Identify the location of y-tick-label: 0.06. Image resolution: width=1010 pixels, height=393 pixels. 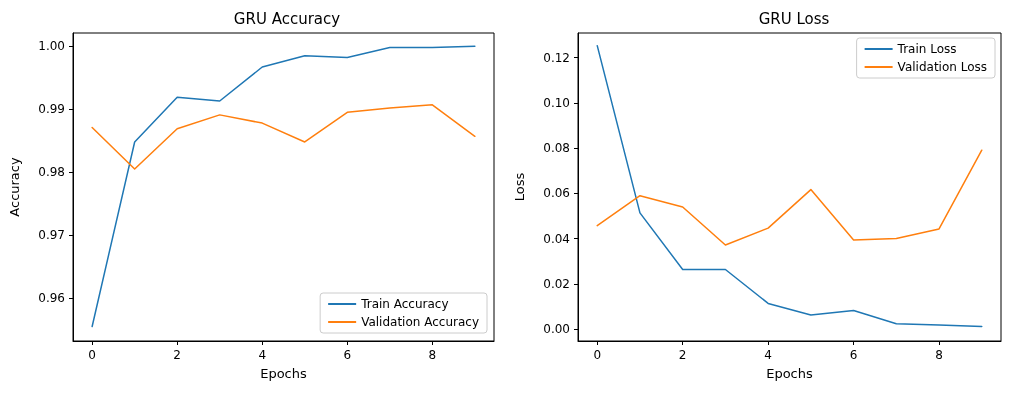
(556, 193).